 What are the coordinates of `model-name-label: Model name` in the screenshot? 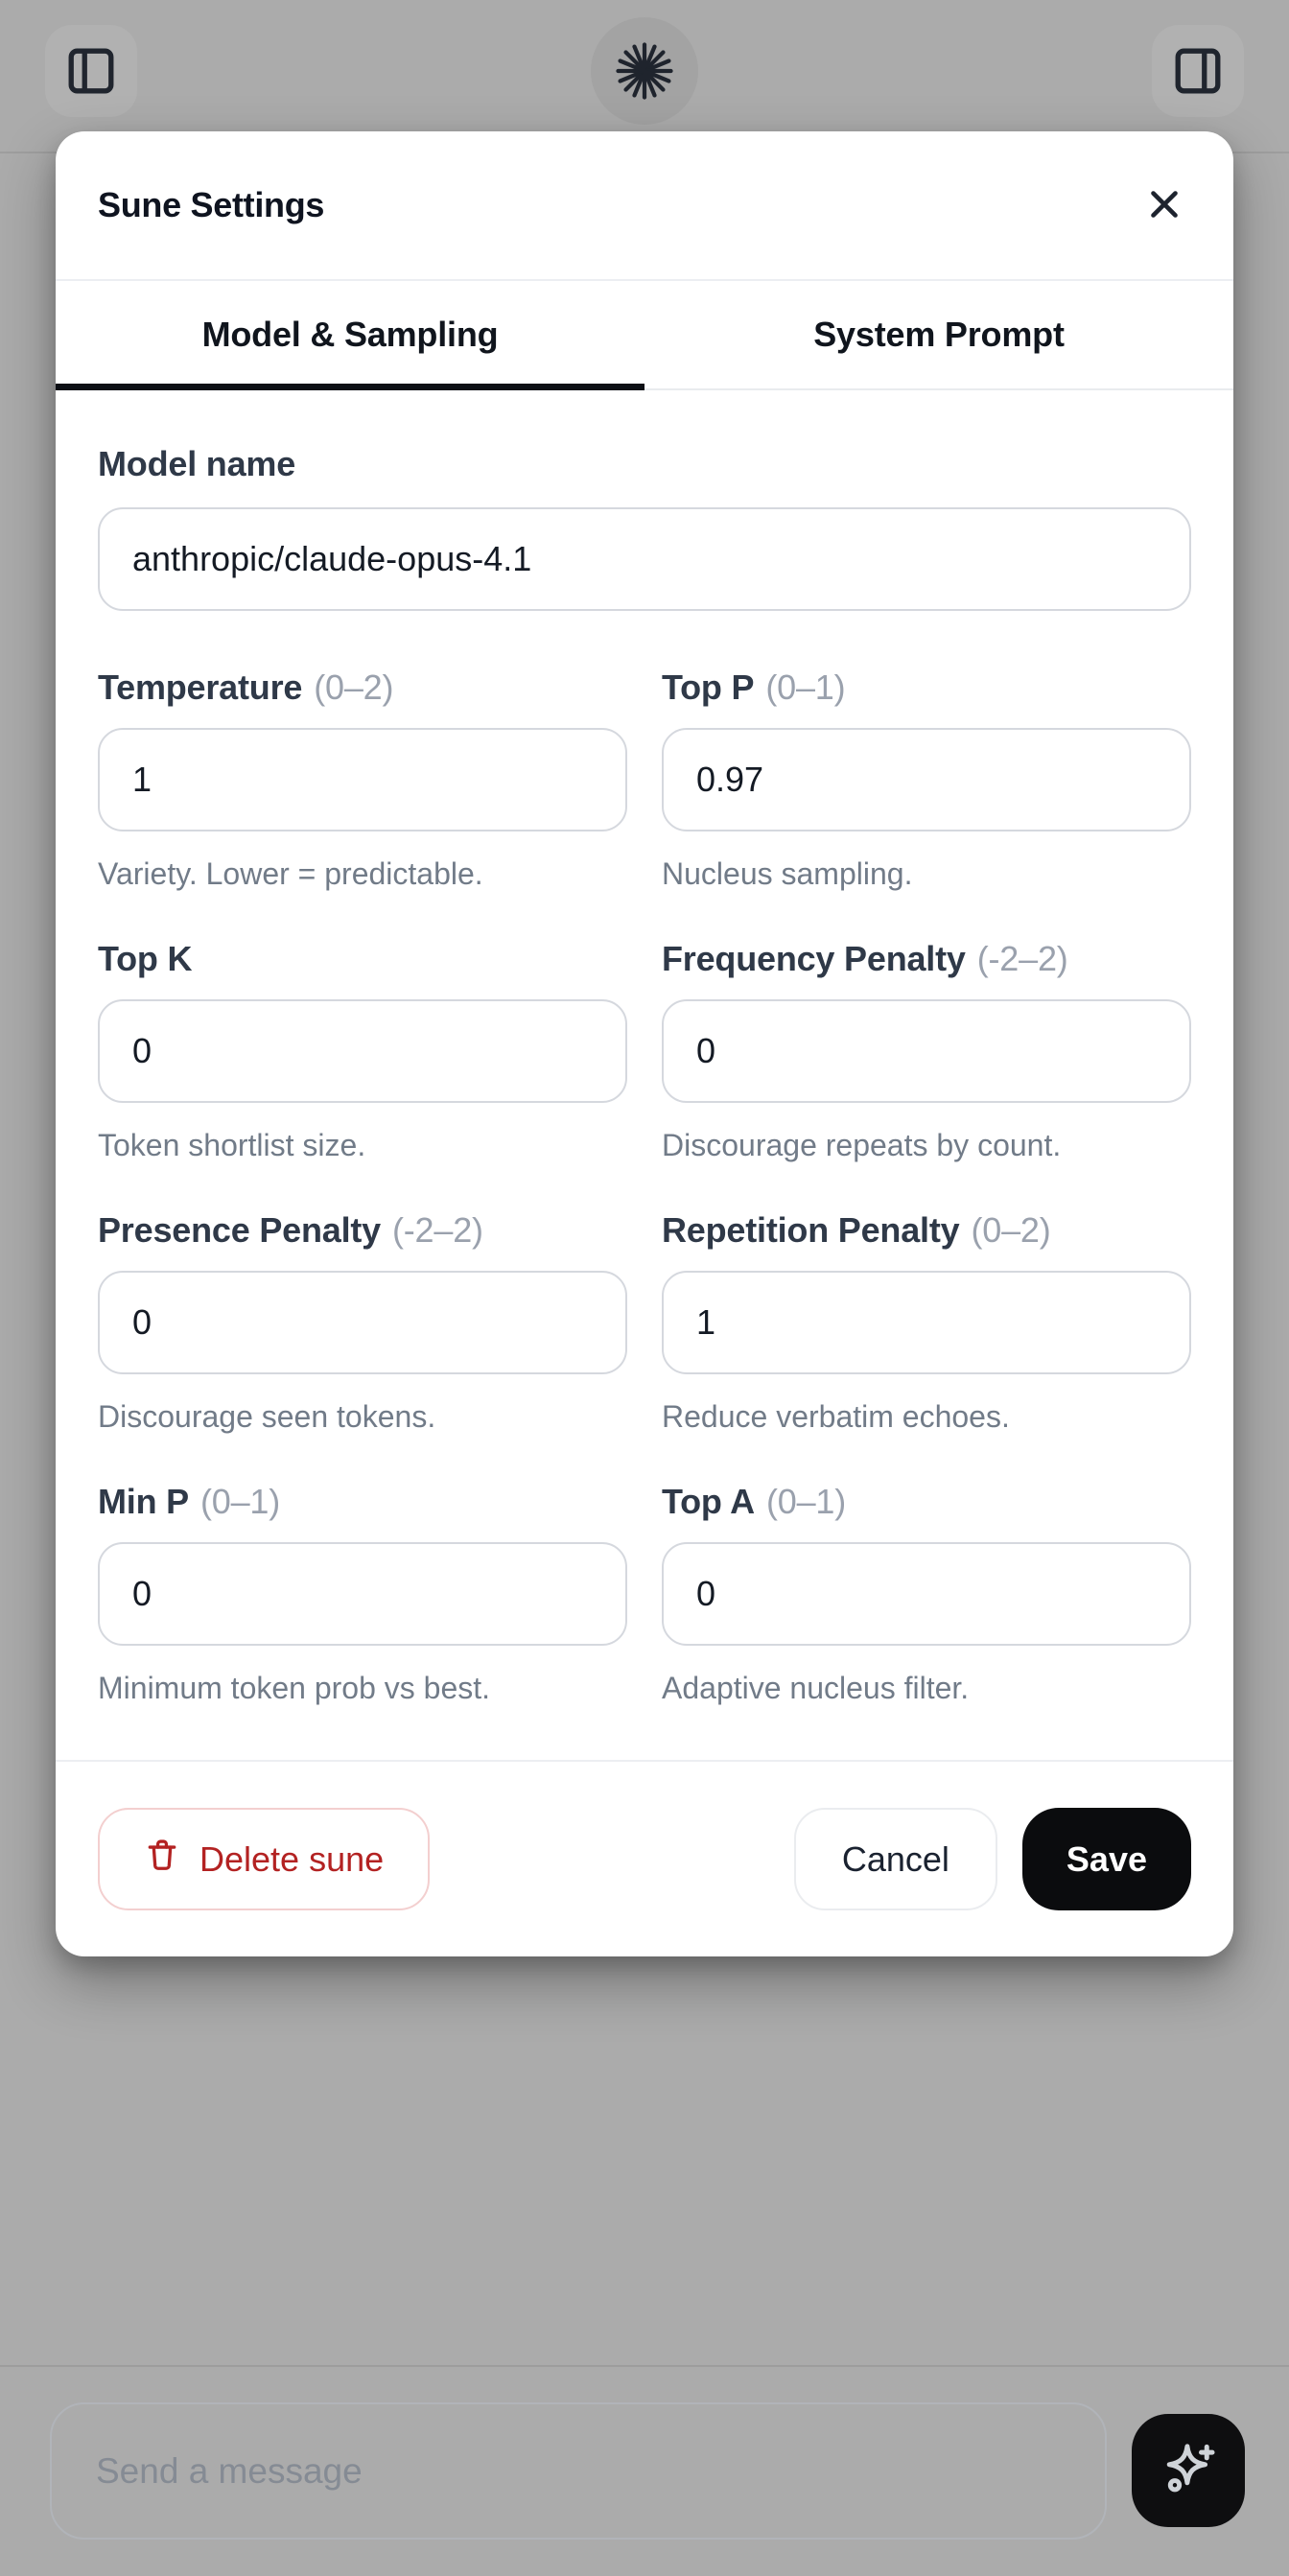 It's located at (197, 463).